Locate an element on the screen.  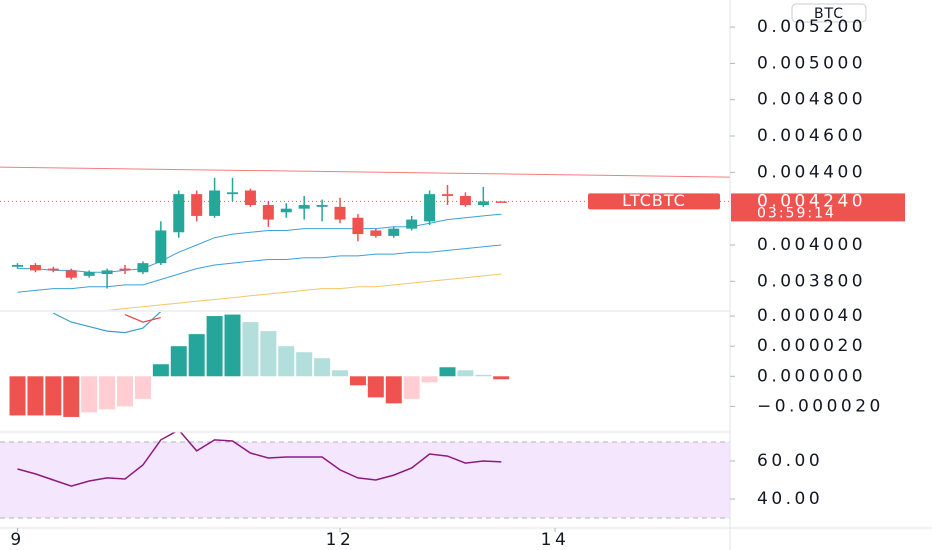
macd-pane is located at coordinates (259, 364).